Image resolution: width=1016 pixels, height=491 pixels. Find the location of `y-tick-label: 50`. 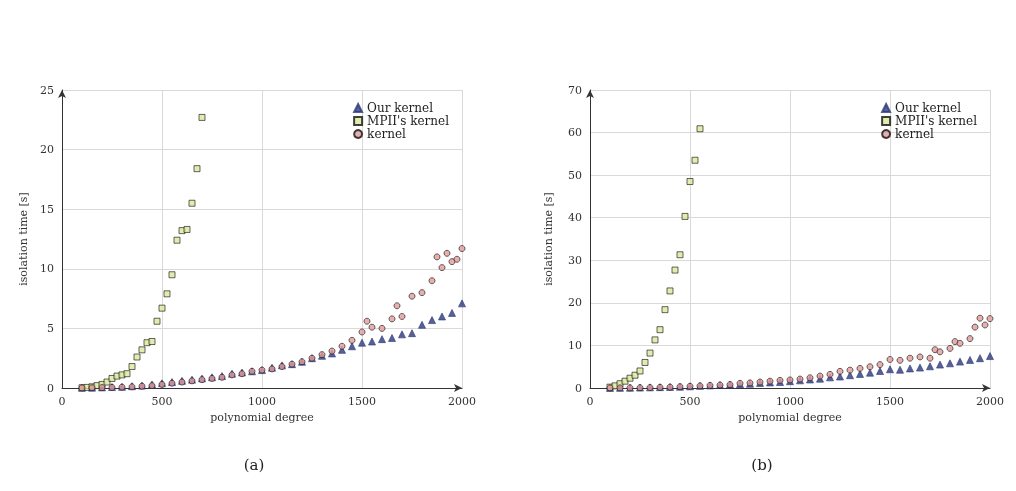

y-tick-label: 50 is located at coordinates (575, 175).